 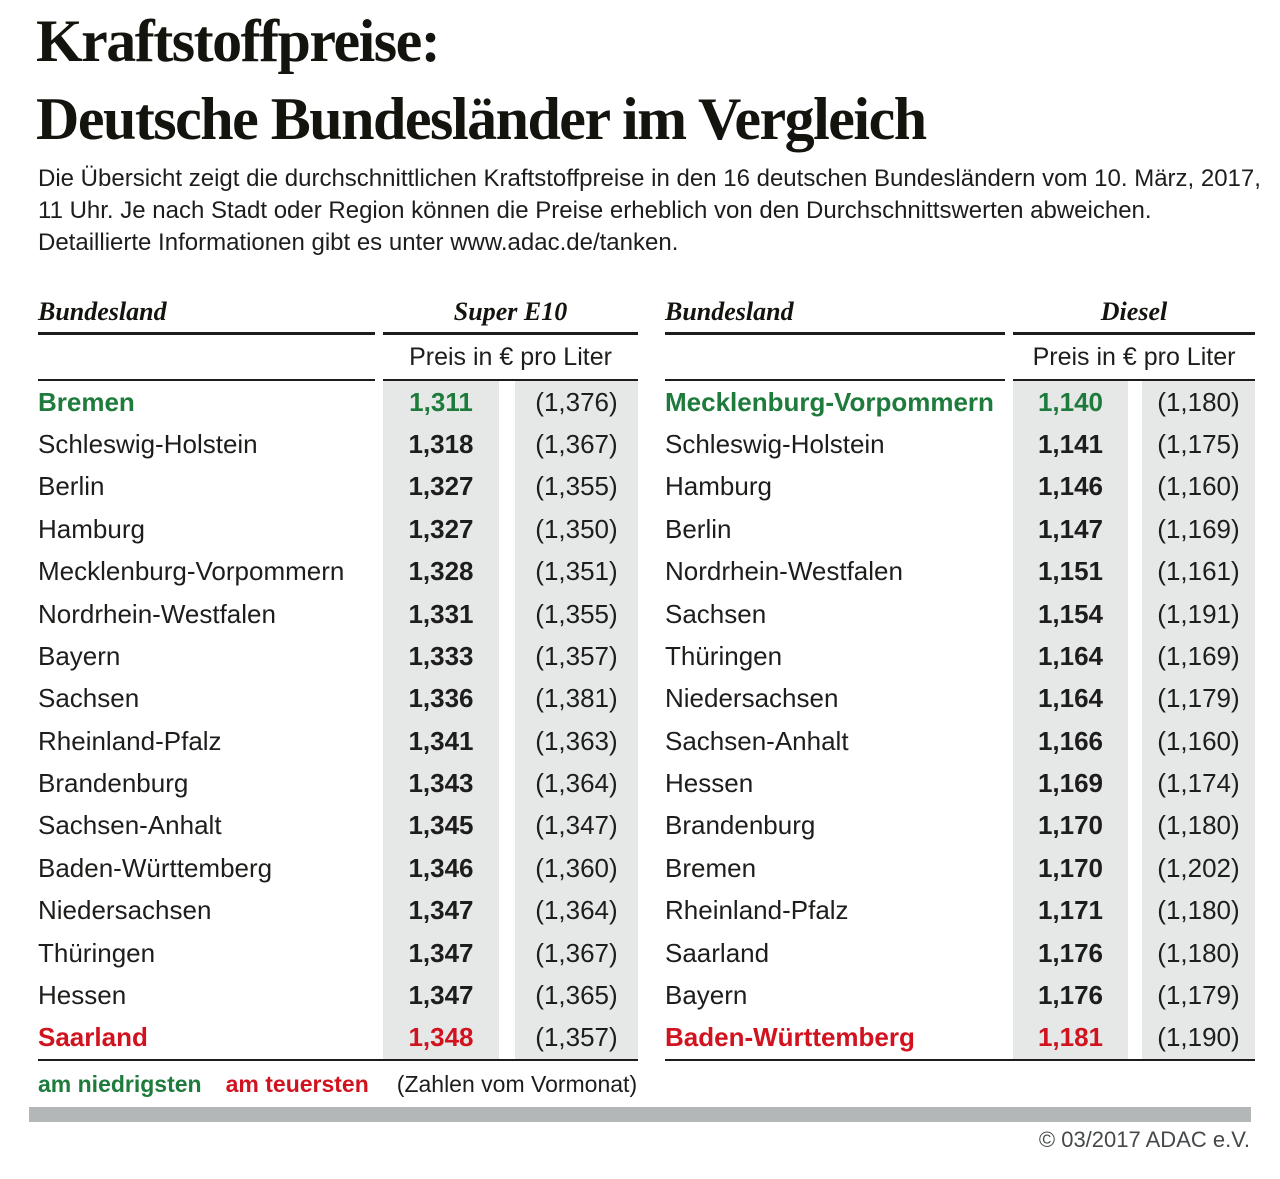 I want to click on table-header-row: Bundesland Super E10, so click(x=338, y=313).